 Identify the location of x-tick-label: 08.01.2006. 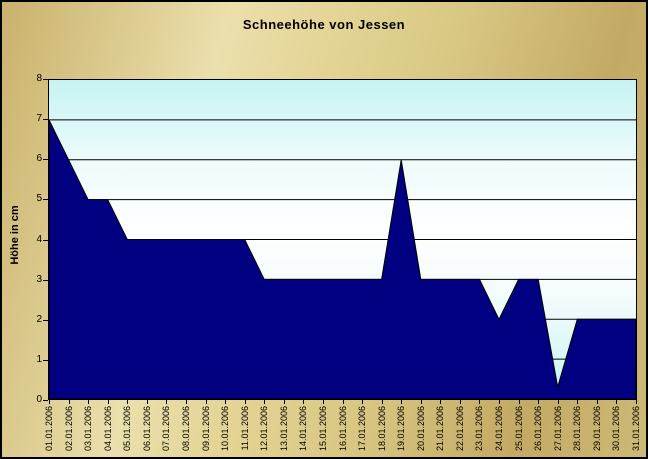
(186, 429).